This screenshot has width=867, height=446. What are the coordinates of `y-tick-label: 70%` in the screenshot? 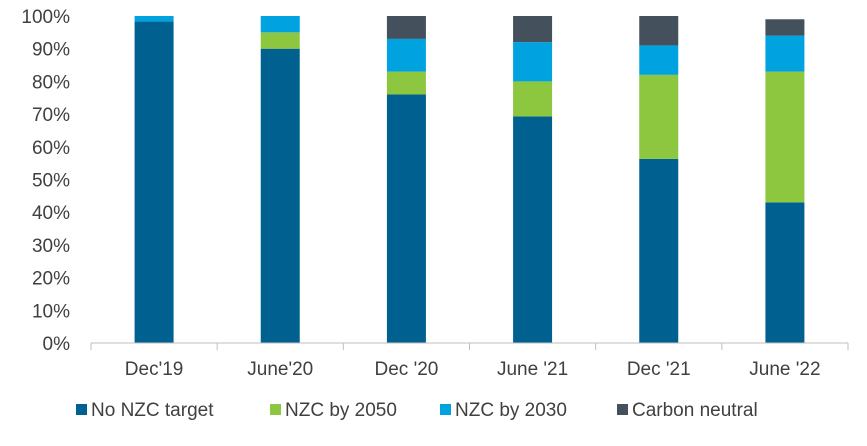 It's located at (51, 115).